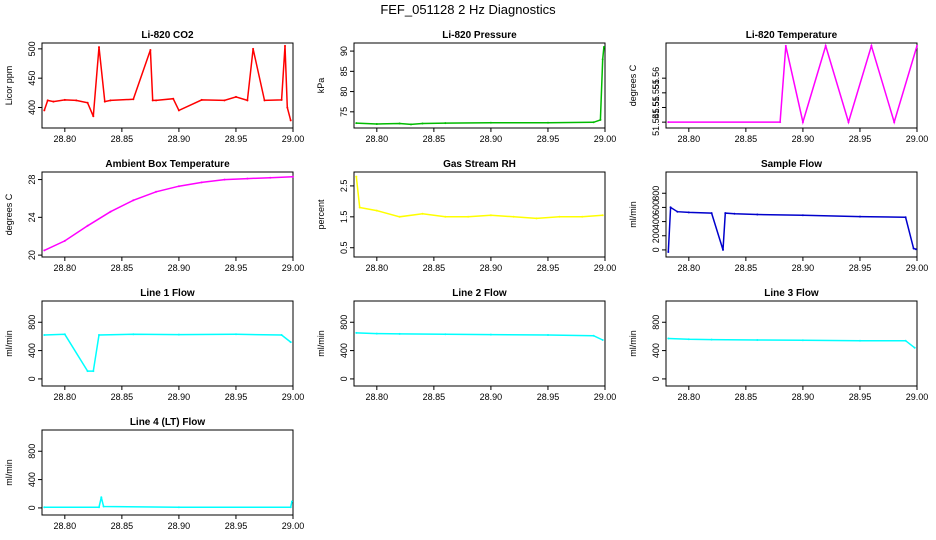 Image resolution: width=936 pixels, height=540 pixels. What do you see at coordinates (167, 164) in the screenshot?
I see `panel-title: Ambient Box Temperature` at bounding box center [167, 164].